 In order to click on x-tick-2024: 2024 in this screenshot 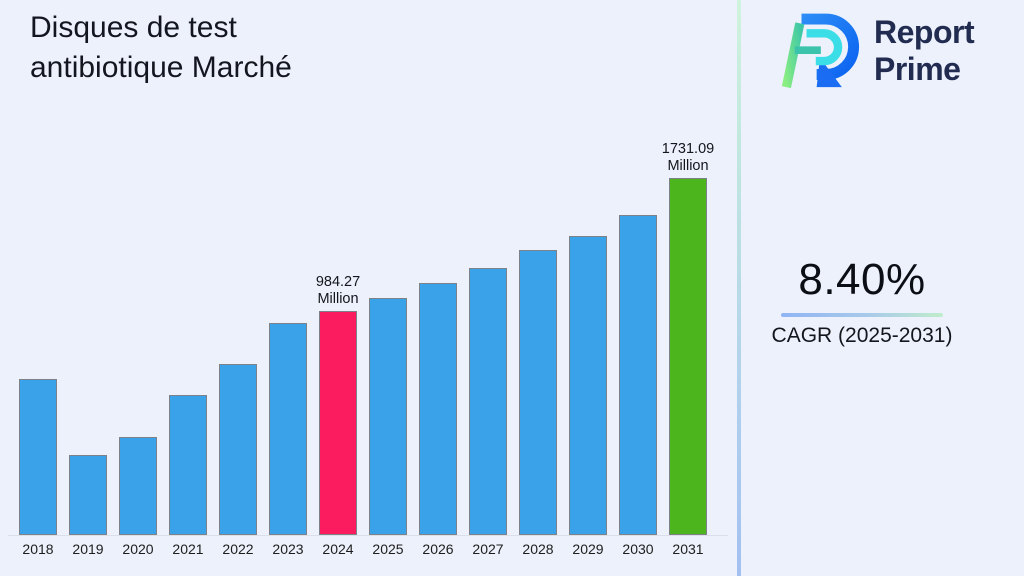, I will do `click(338, 549)`.